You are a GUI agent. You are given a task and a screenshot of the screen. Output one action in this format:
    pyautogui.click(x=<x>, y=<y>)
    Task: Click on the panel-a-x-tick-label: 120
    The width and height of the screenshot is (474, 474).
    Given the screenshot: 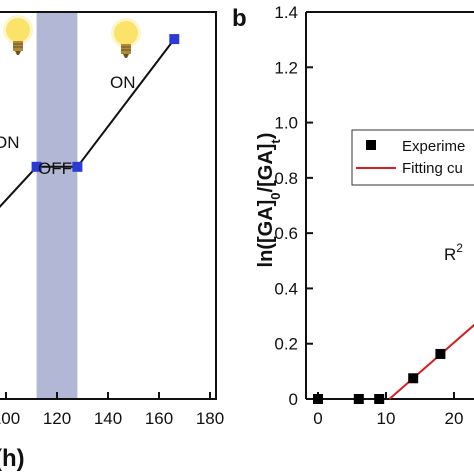 What is the action you would take?
    pyautogui.click(x=57, y=418)
    